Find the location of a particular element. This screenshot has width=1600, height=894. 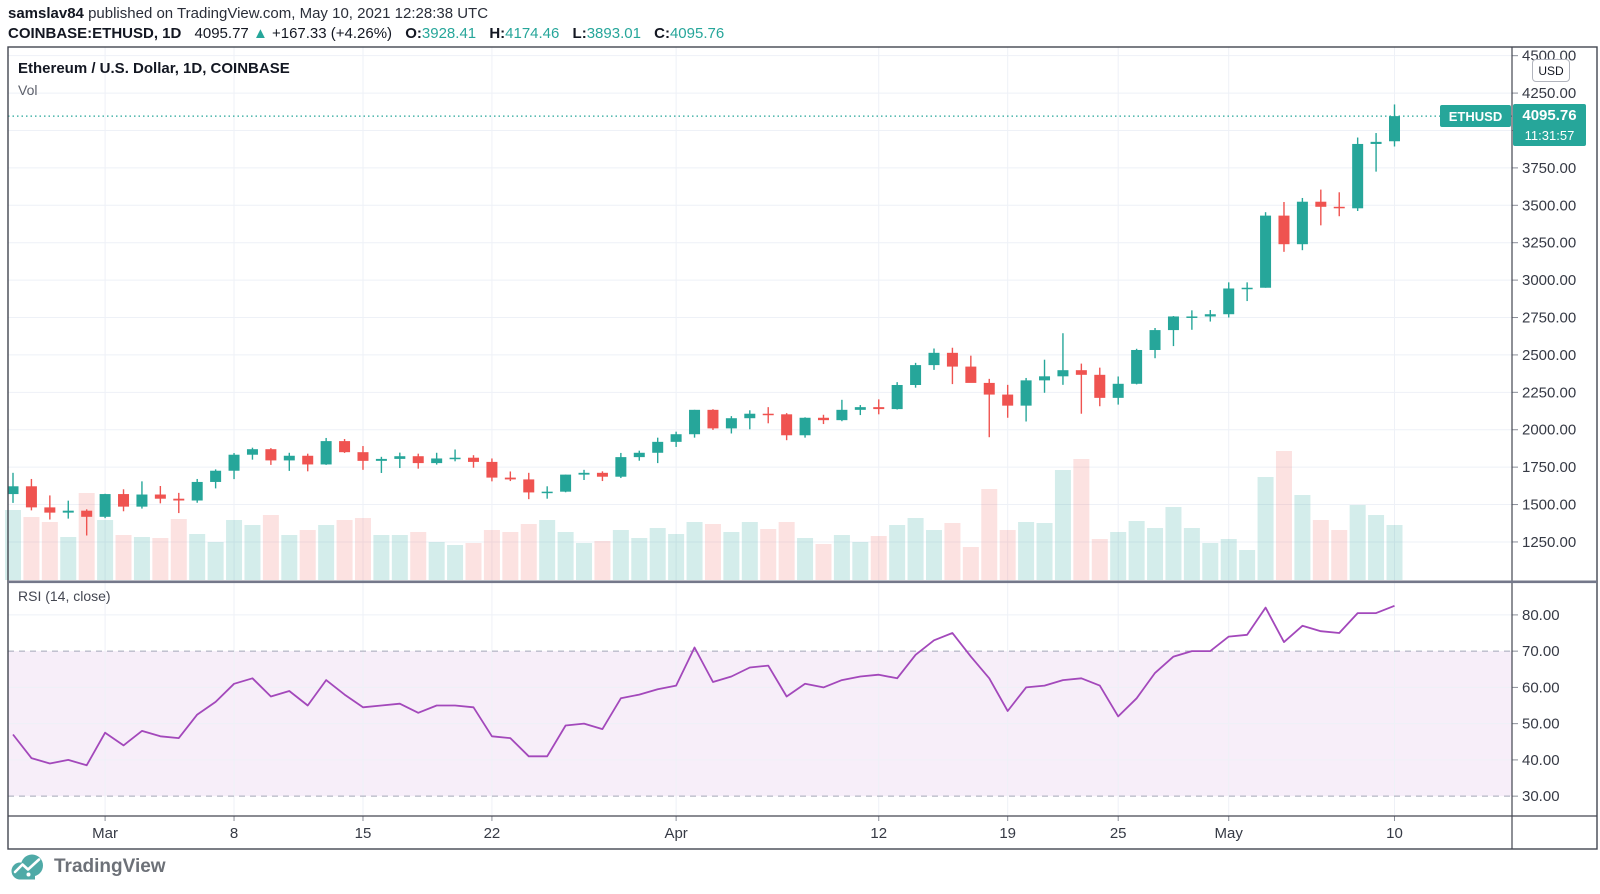

last-price-value: 4095.76 is located at coordinates (1549, 115).